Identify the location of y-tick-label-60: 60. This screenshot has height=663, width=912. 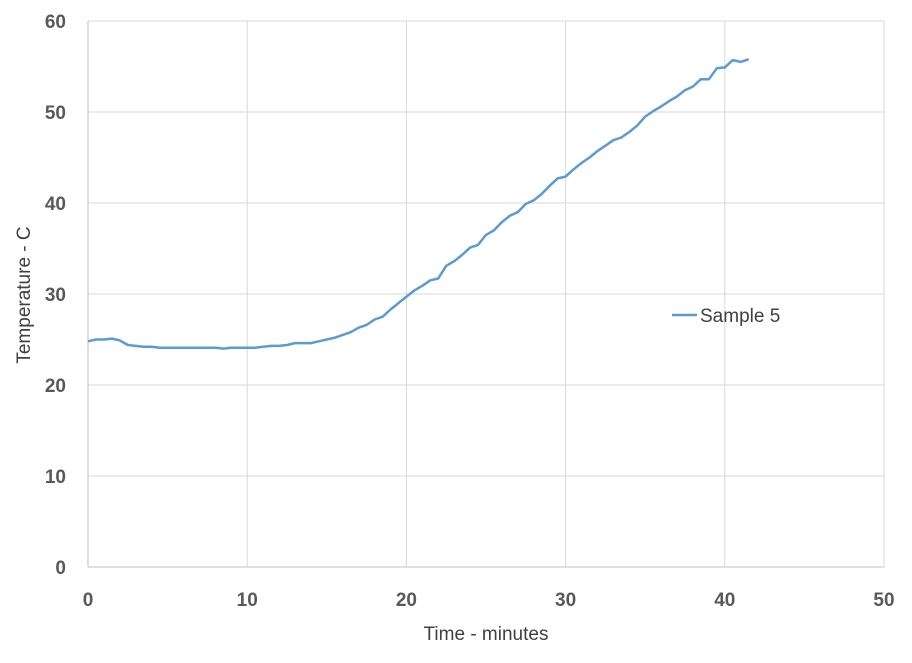
(55, 22).